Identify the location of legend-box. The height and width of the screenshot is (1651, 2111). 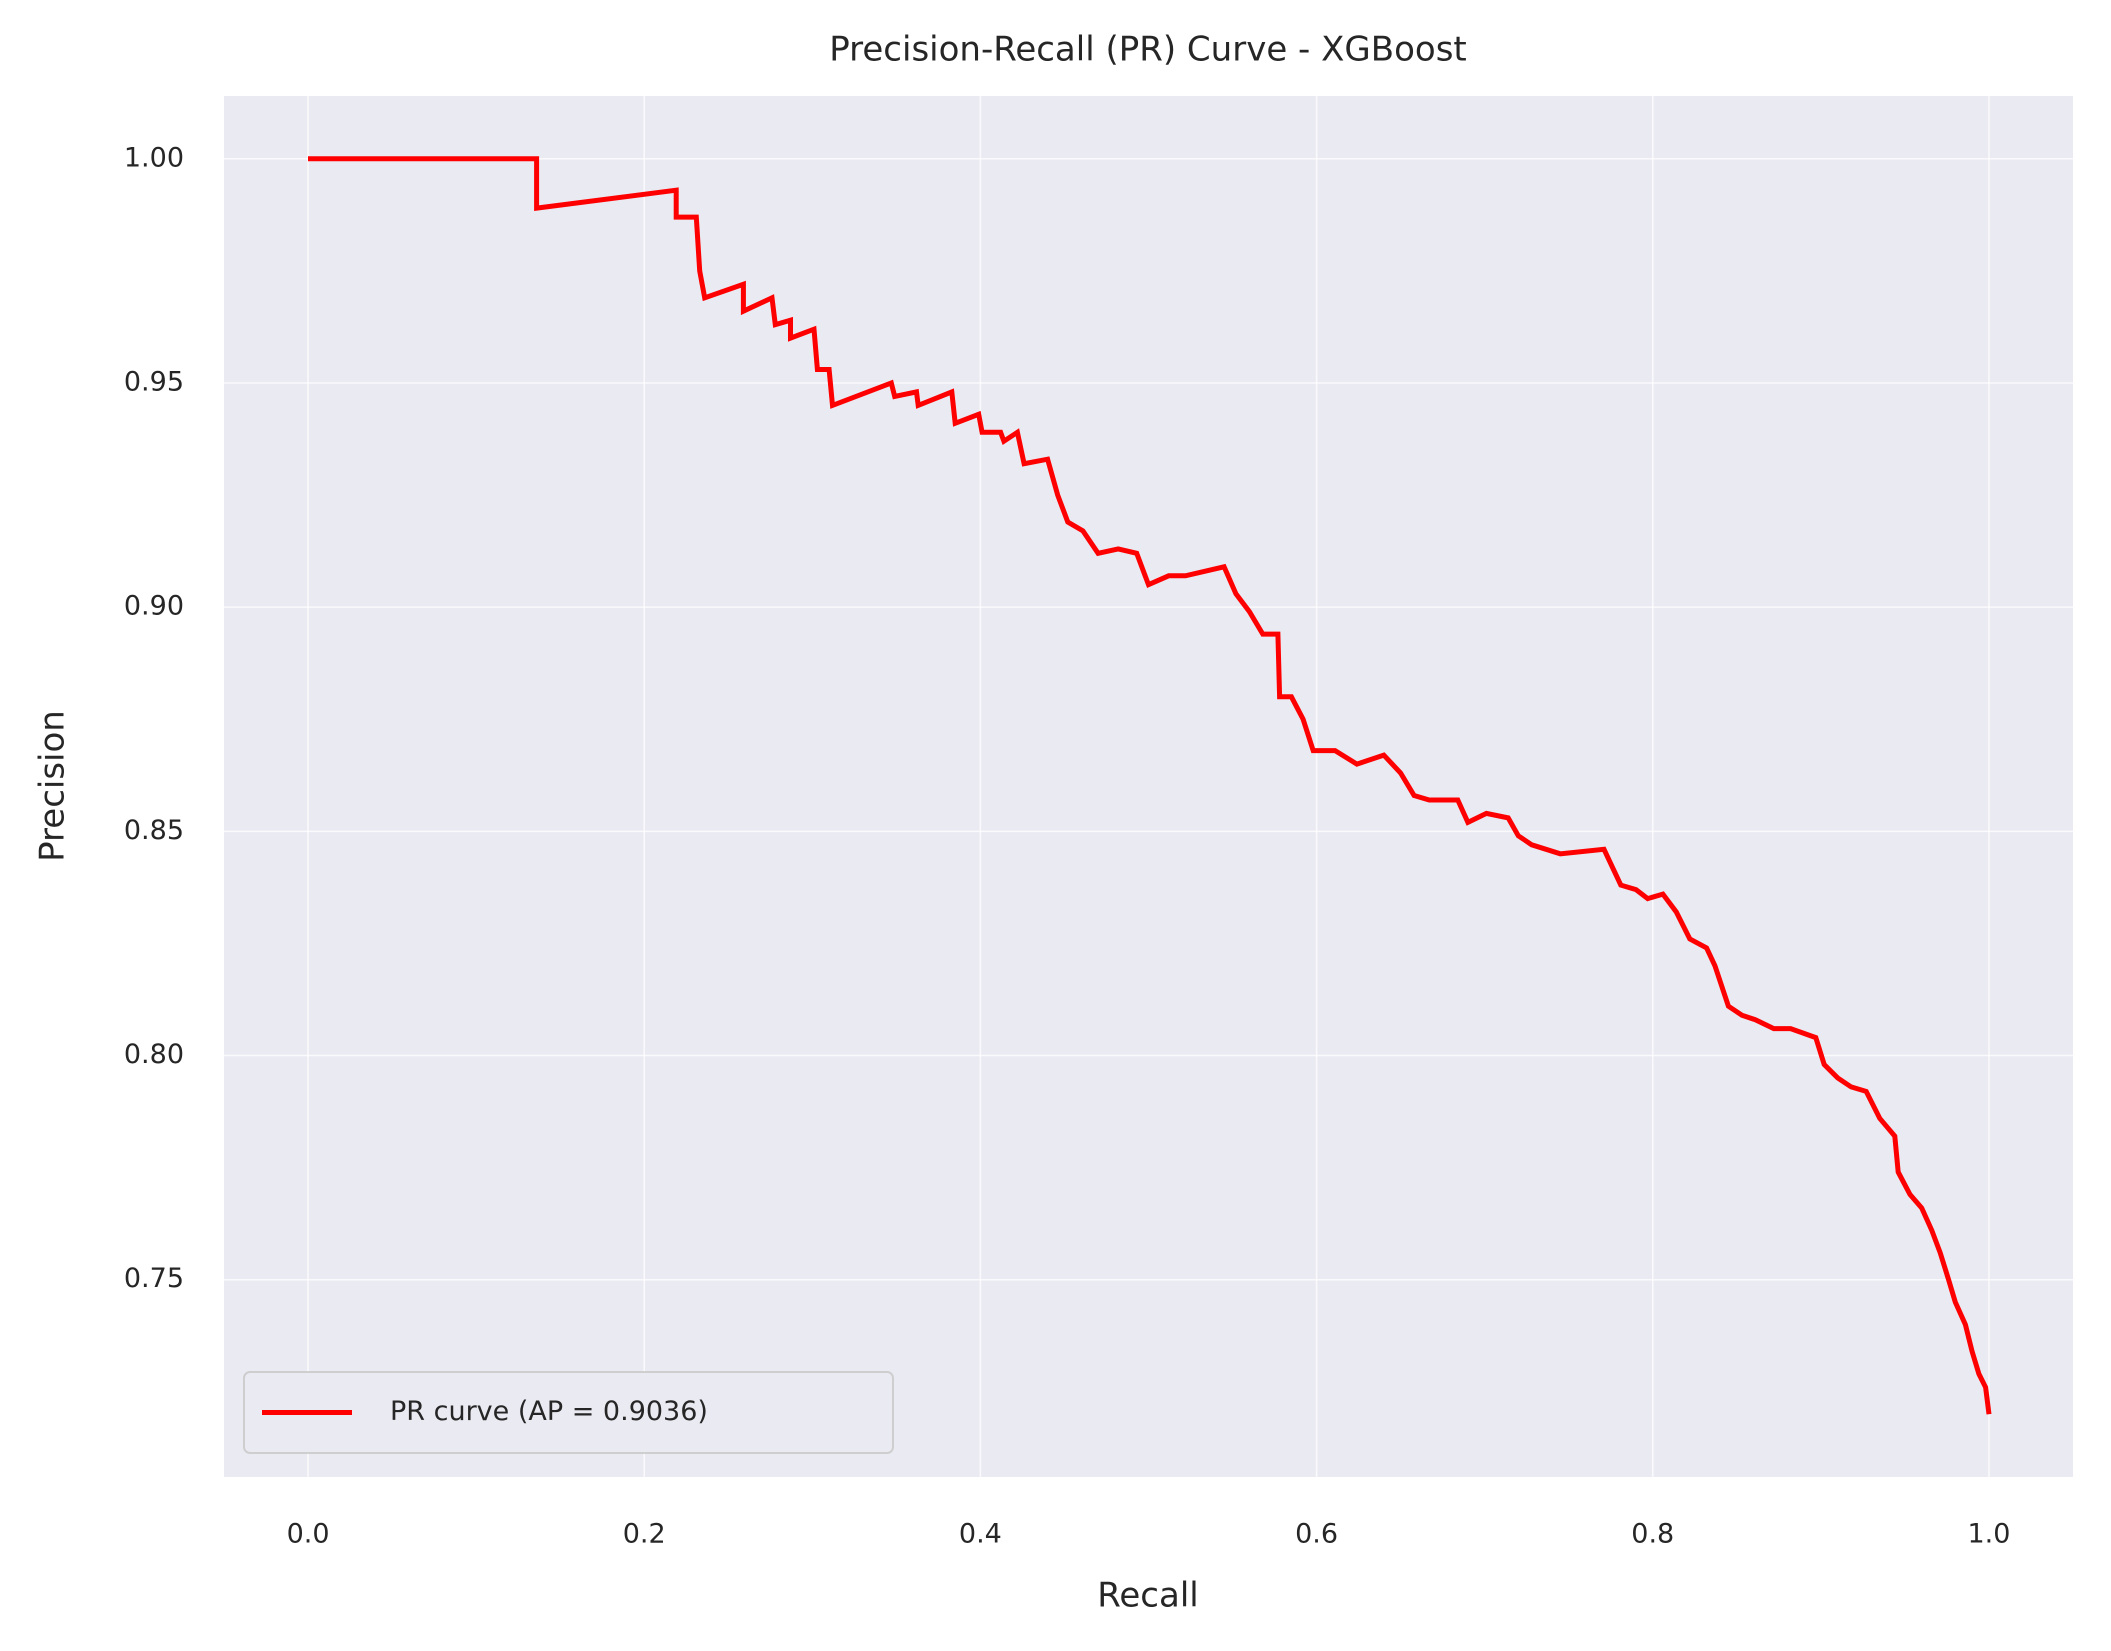
(568, 1412).